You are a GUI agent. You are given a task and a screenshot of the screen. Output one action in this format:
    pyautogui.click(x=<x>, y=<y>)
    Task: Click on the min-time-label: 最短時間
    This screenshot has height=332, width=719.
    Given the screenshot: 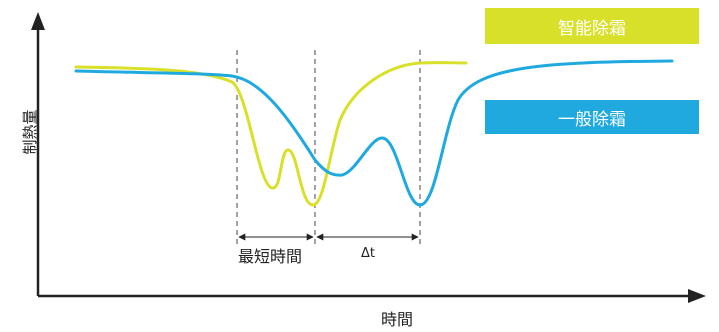 What is the action you would take?
    pyautogui.click(x=270, y=256)
    